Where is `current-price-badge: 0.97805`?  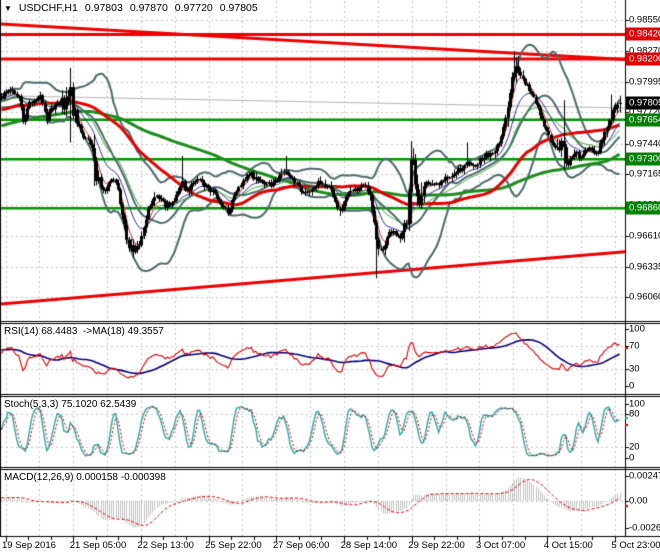
current-price-badge: 0.97805 is located at coordinates (643, 103).